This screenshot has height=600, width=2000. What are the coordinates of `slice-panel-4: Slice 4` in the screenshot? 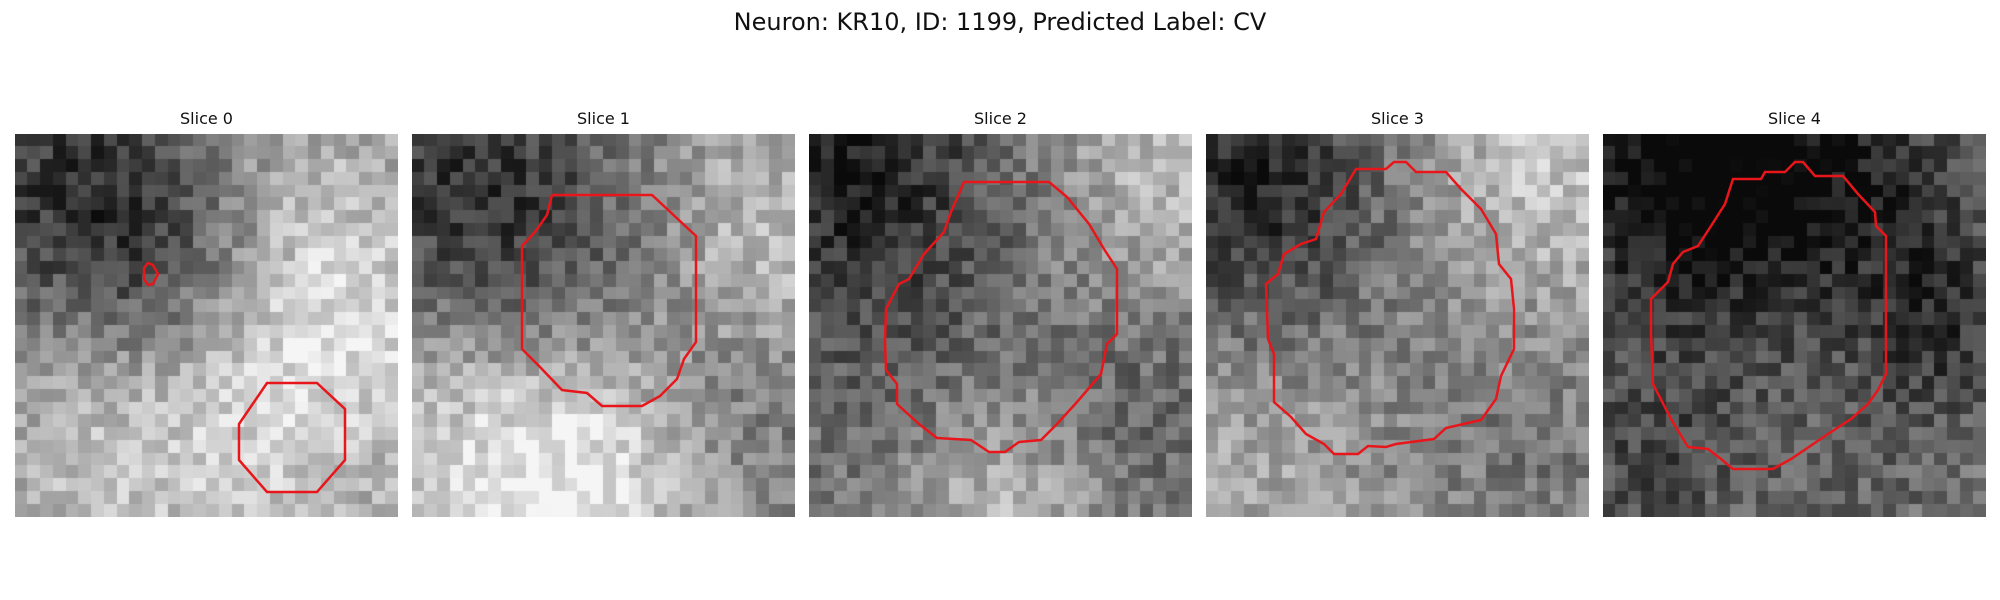 It's located at (1794, 312).